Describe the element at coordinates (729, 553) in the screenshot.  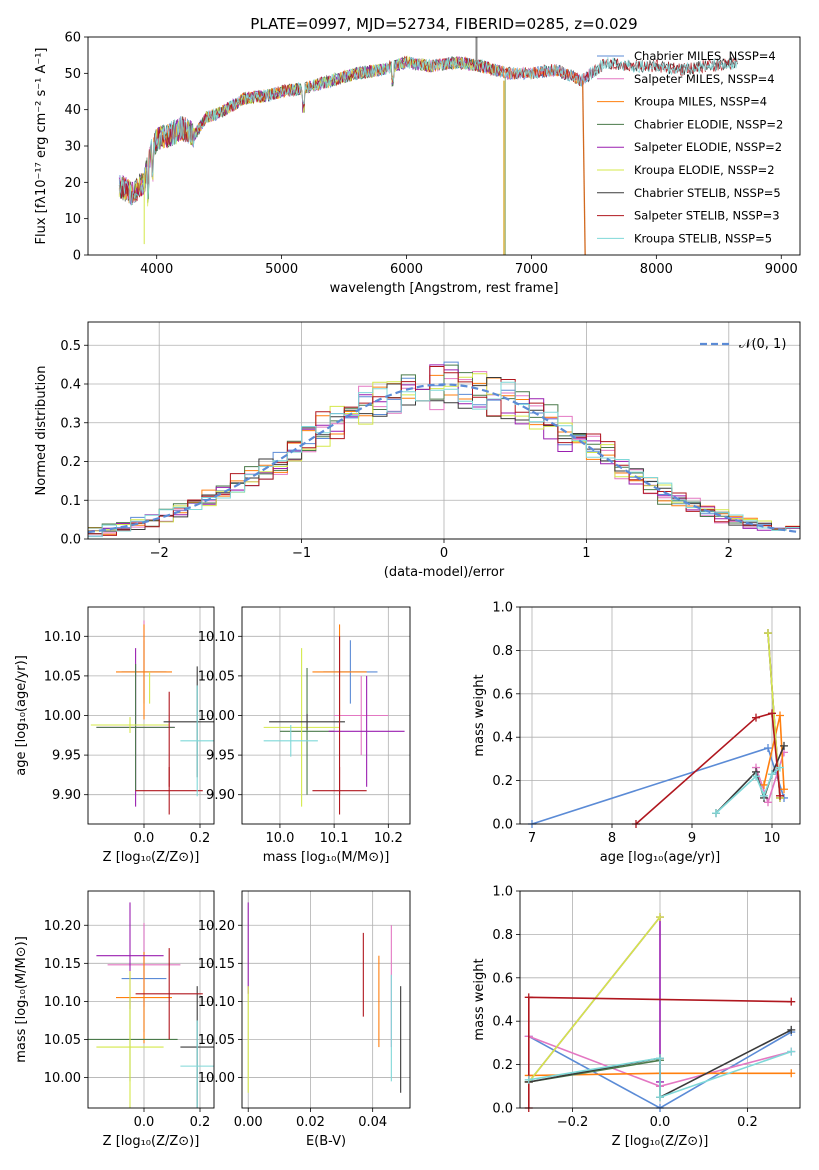
I see `x-tick-label: 2` at that location.